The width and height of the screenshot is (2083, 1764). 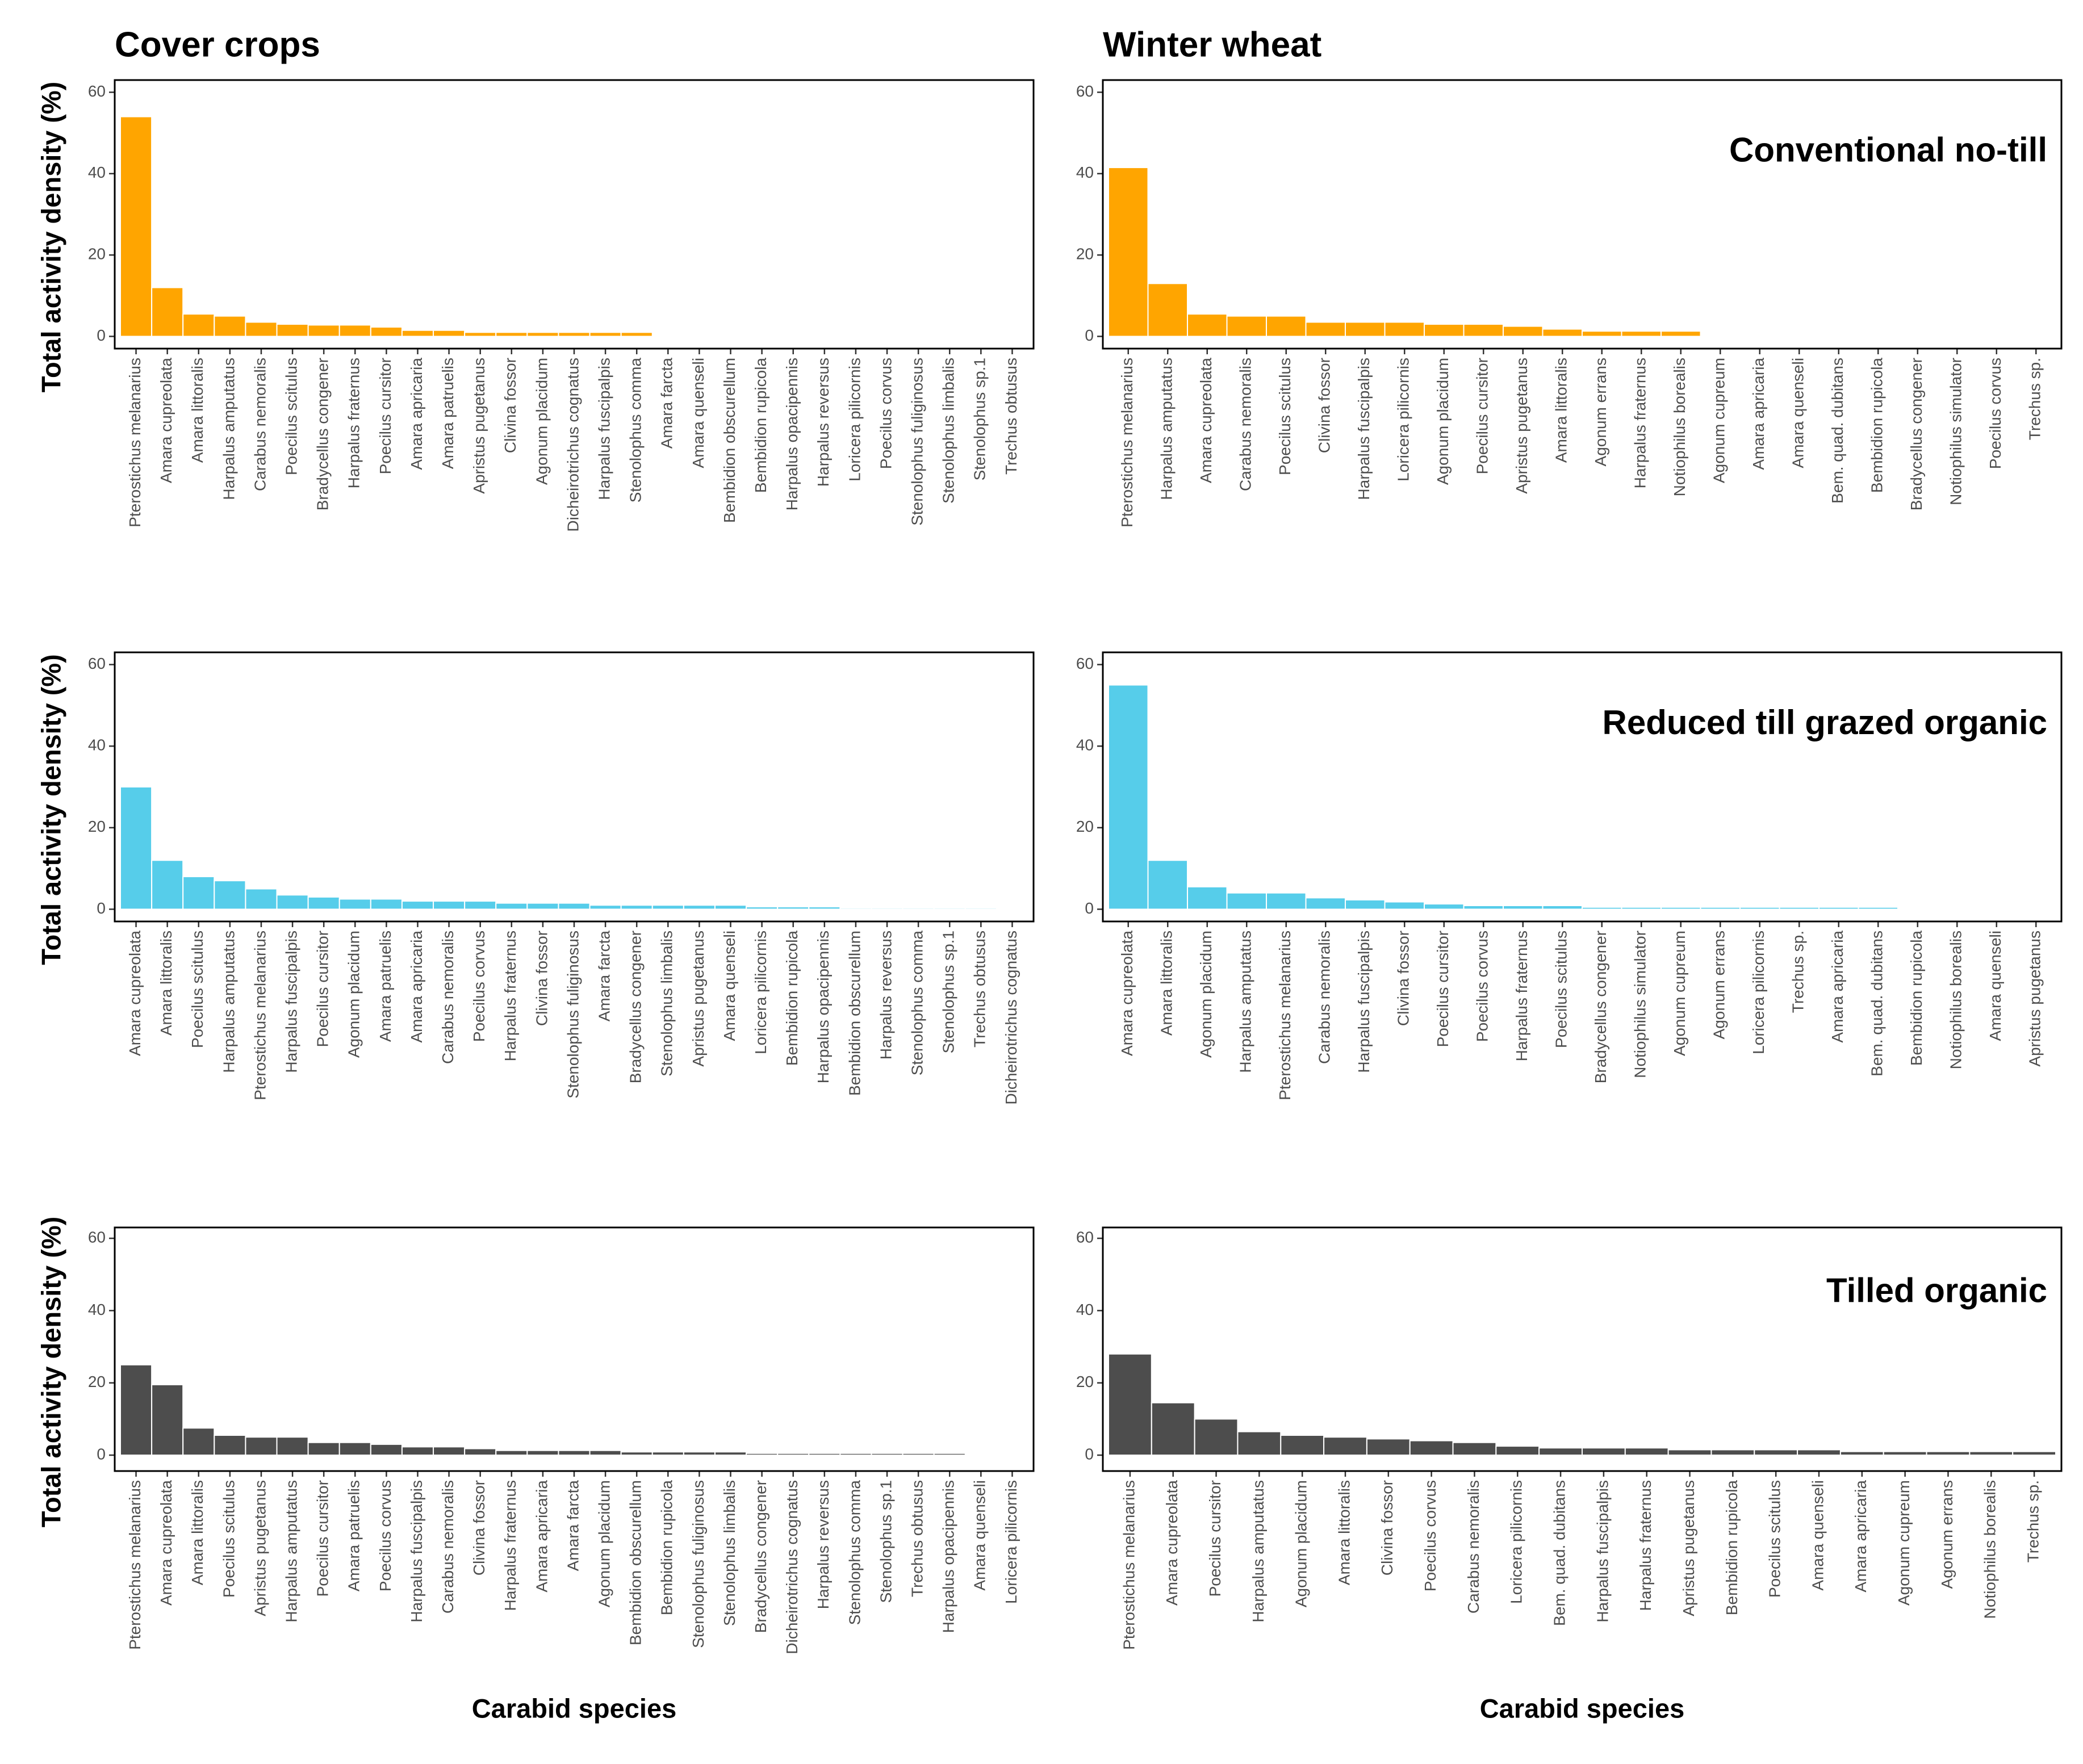 I want to click on x-tick-label: Amara farcta, so click(x=604, y=976).